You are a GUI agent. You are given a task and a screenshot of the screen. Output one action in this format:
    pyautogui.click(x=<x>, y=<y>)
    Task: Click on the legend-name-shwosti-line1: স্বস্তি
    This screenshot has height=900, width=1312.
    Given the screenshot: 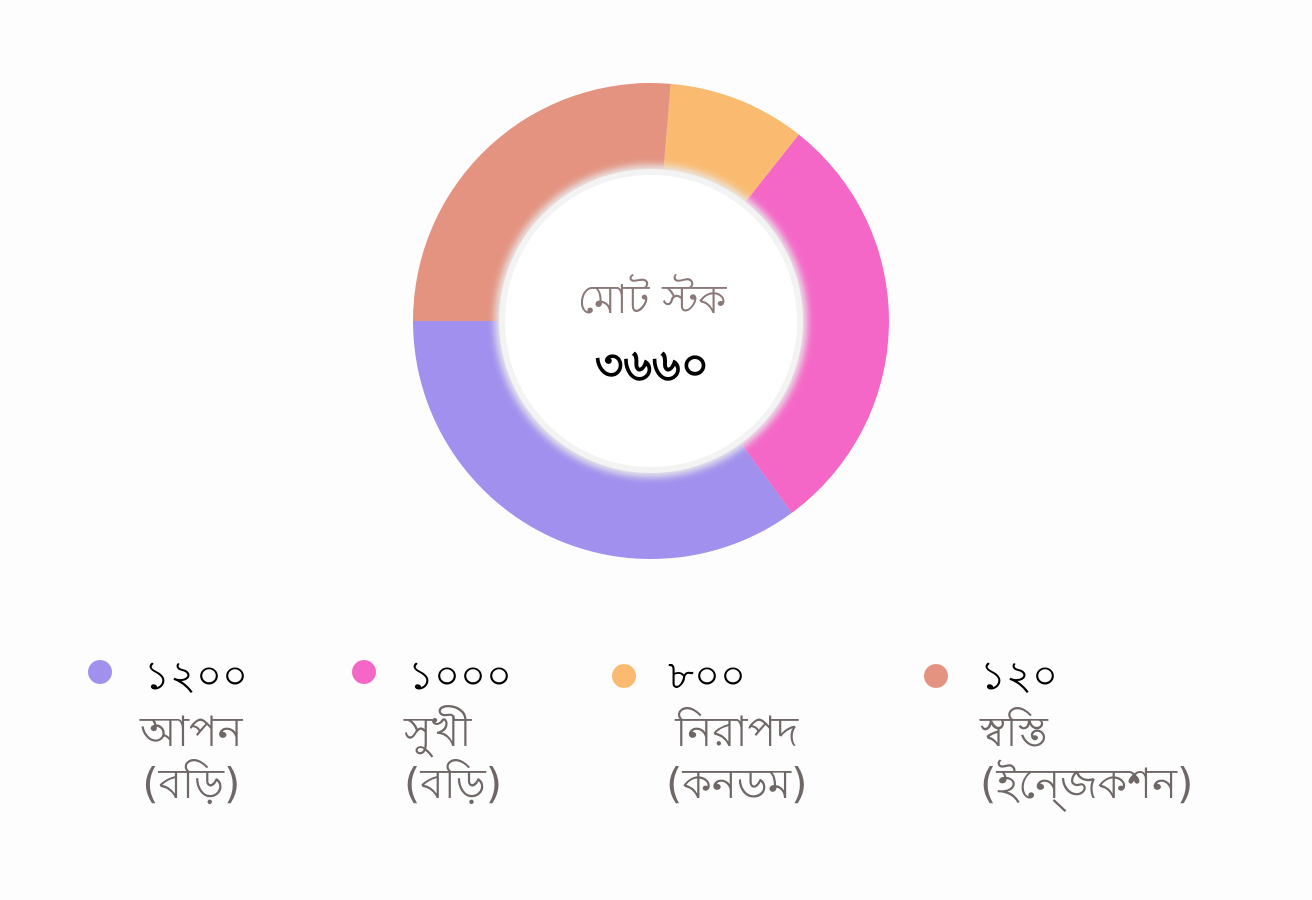 What is the action you would take?
    pyautogui.click(x=1014, y=731)
    